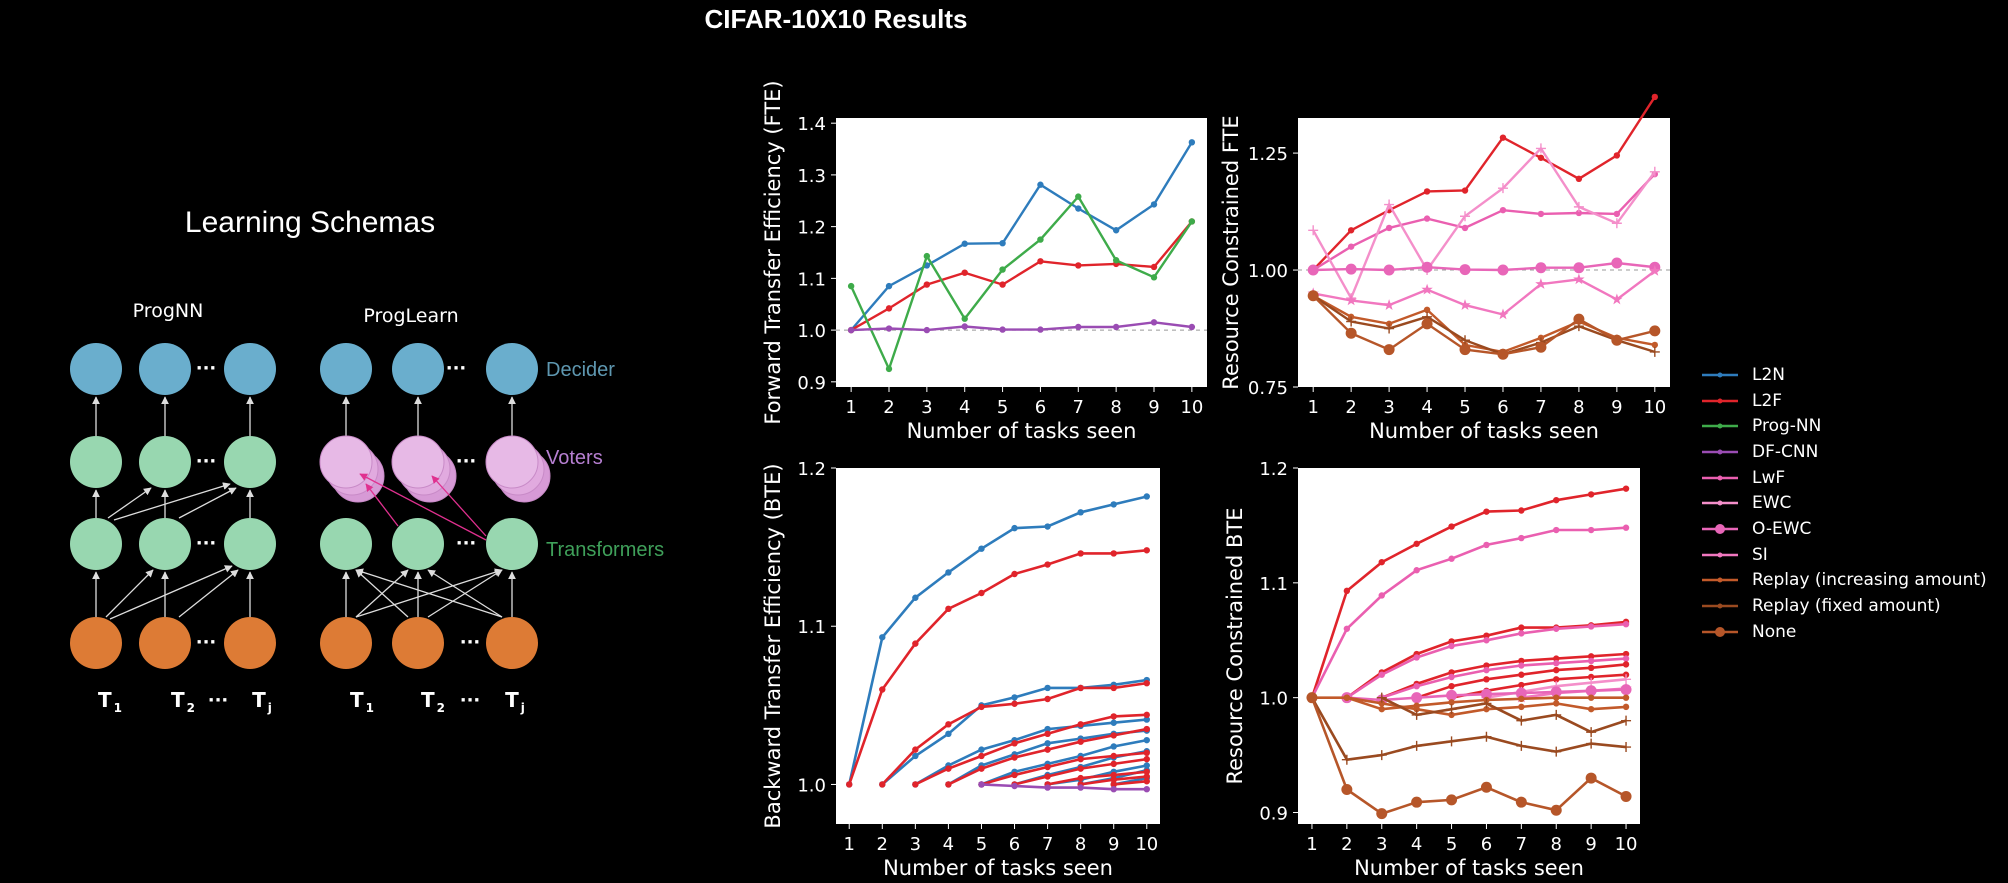 This screenshot has width=2008, height=883. Describe the element at coordinates (1504, 715) in the screenshot. I see `chart-4-series-14-line` at that location.